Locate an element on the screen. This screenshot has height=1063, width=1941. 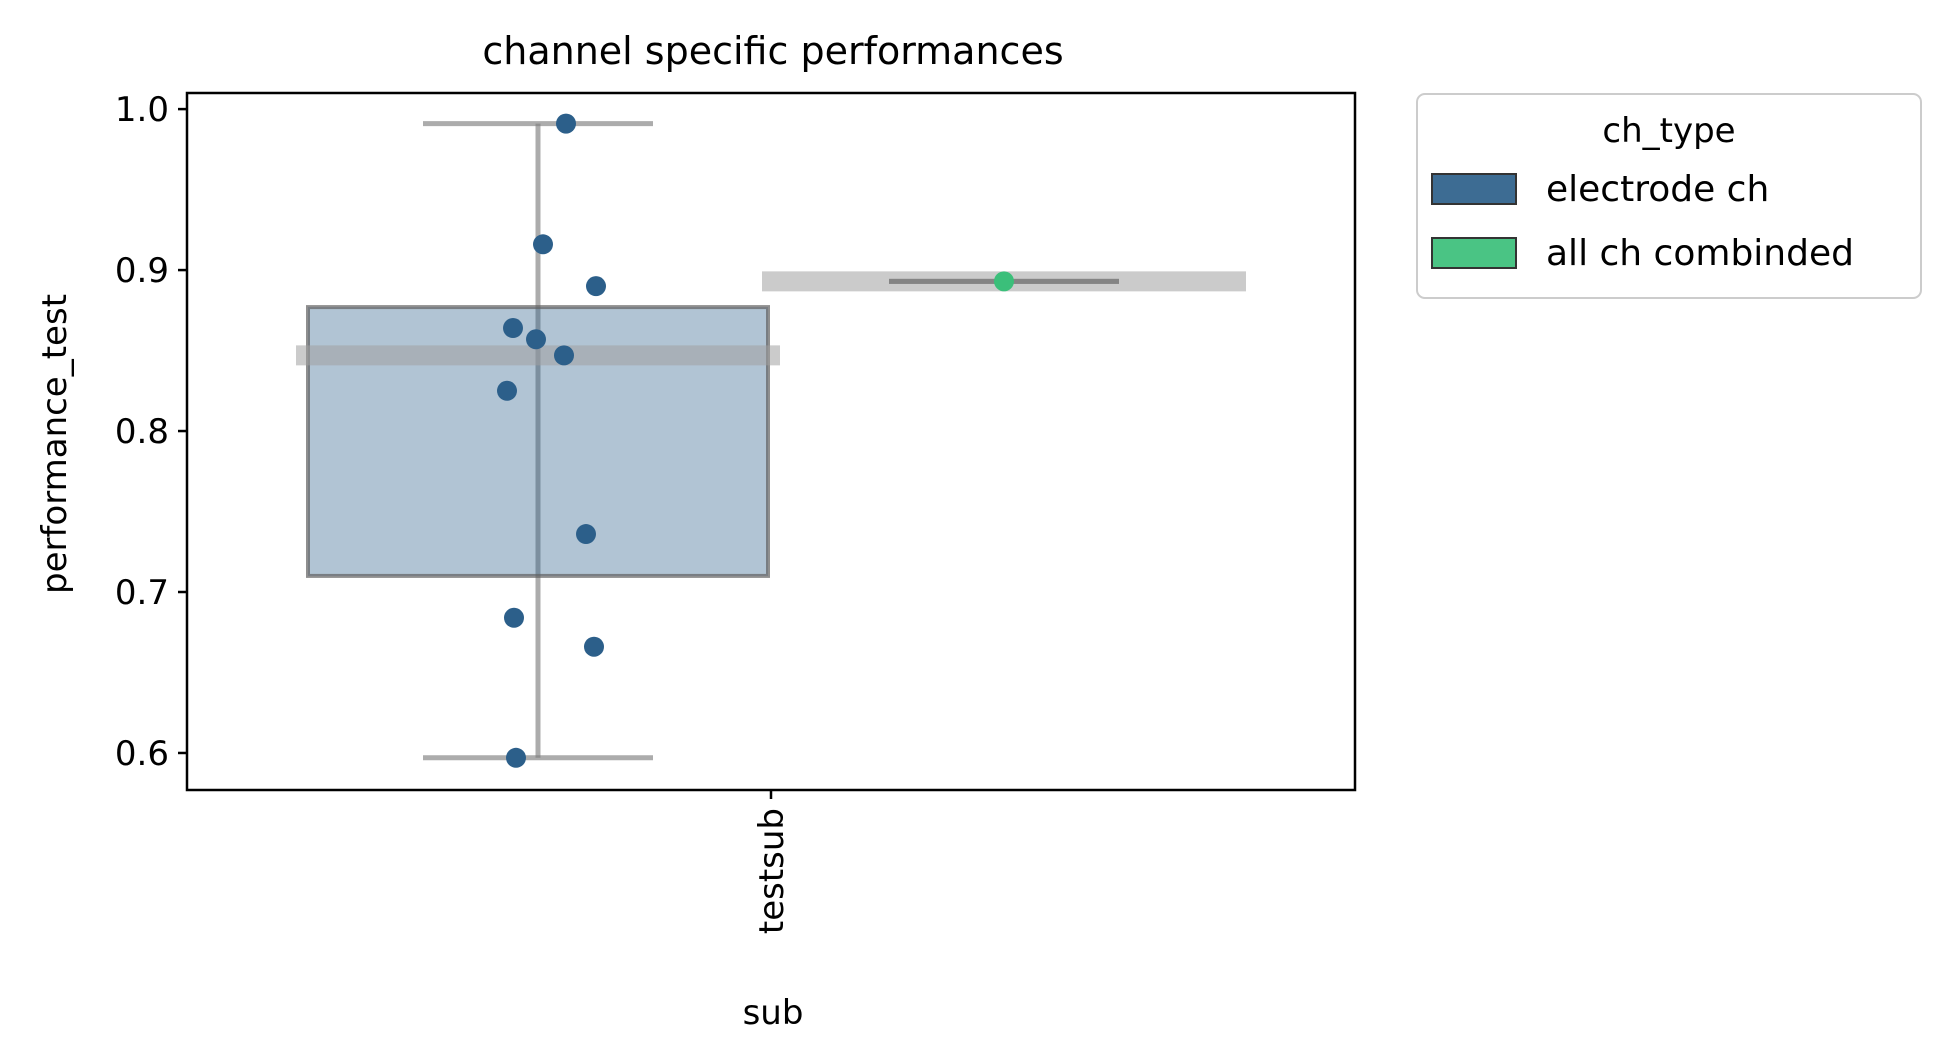
x-tick-label: testsub is located at coordinates (772, 871).